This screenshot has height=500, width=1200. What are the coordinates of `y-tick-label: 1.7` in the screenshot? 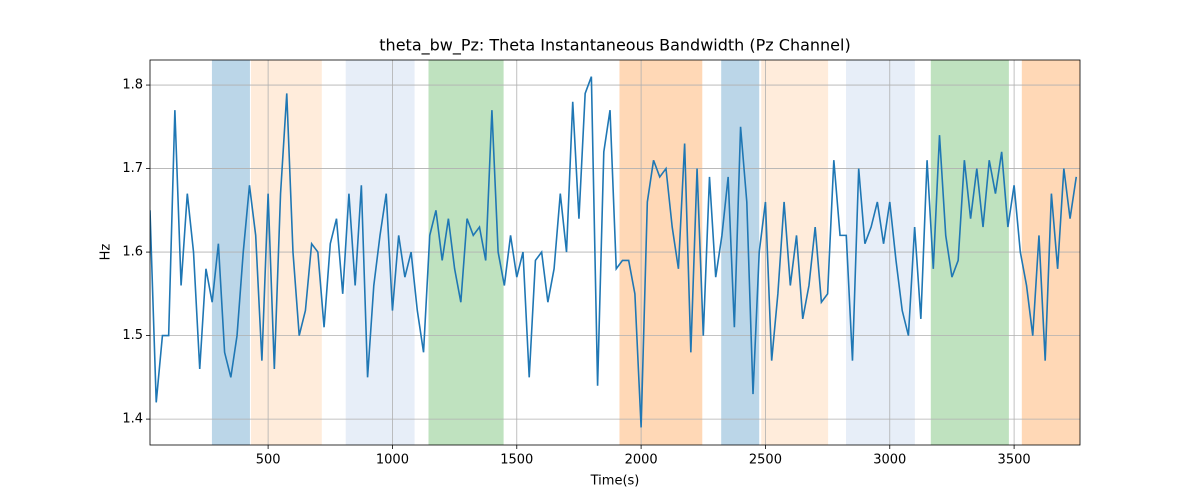 It's located at (132, 168).